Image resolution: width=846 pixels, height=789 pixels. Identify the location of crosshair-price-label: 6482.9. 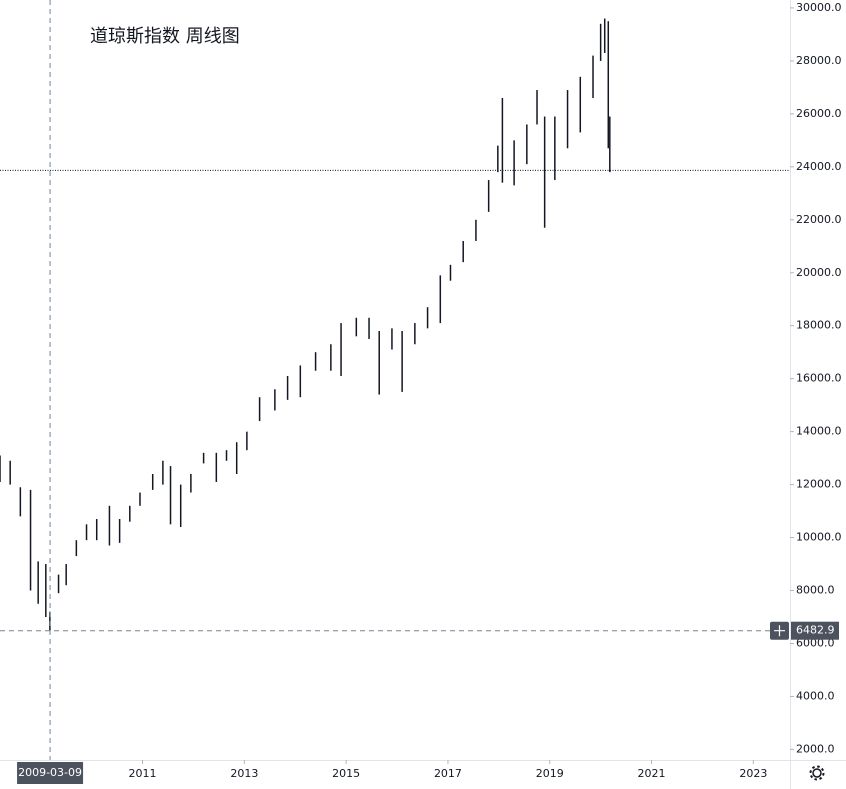
(815, 630).